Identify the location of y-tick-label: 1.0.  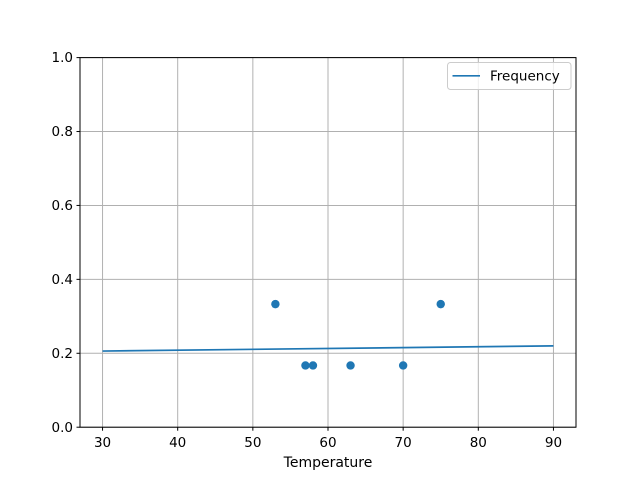
(62, 58).